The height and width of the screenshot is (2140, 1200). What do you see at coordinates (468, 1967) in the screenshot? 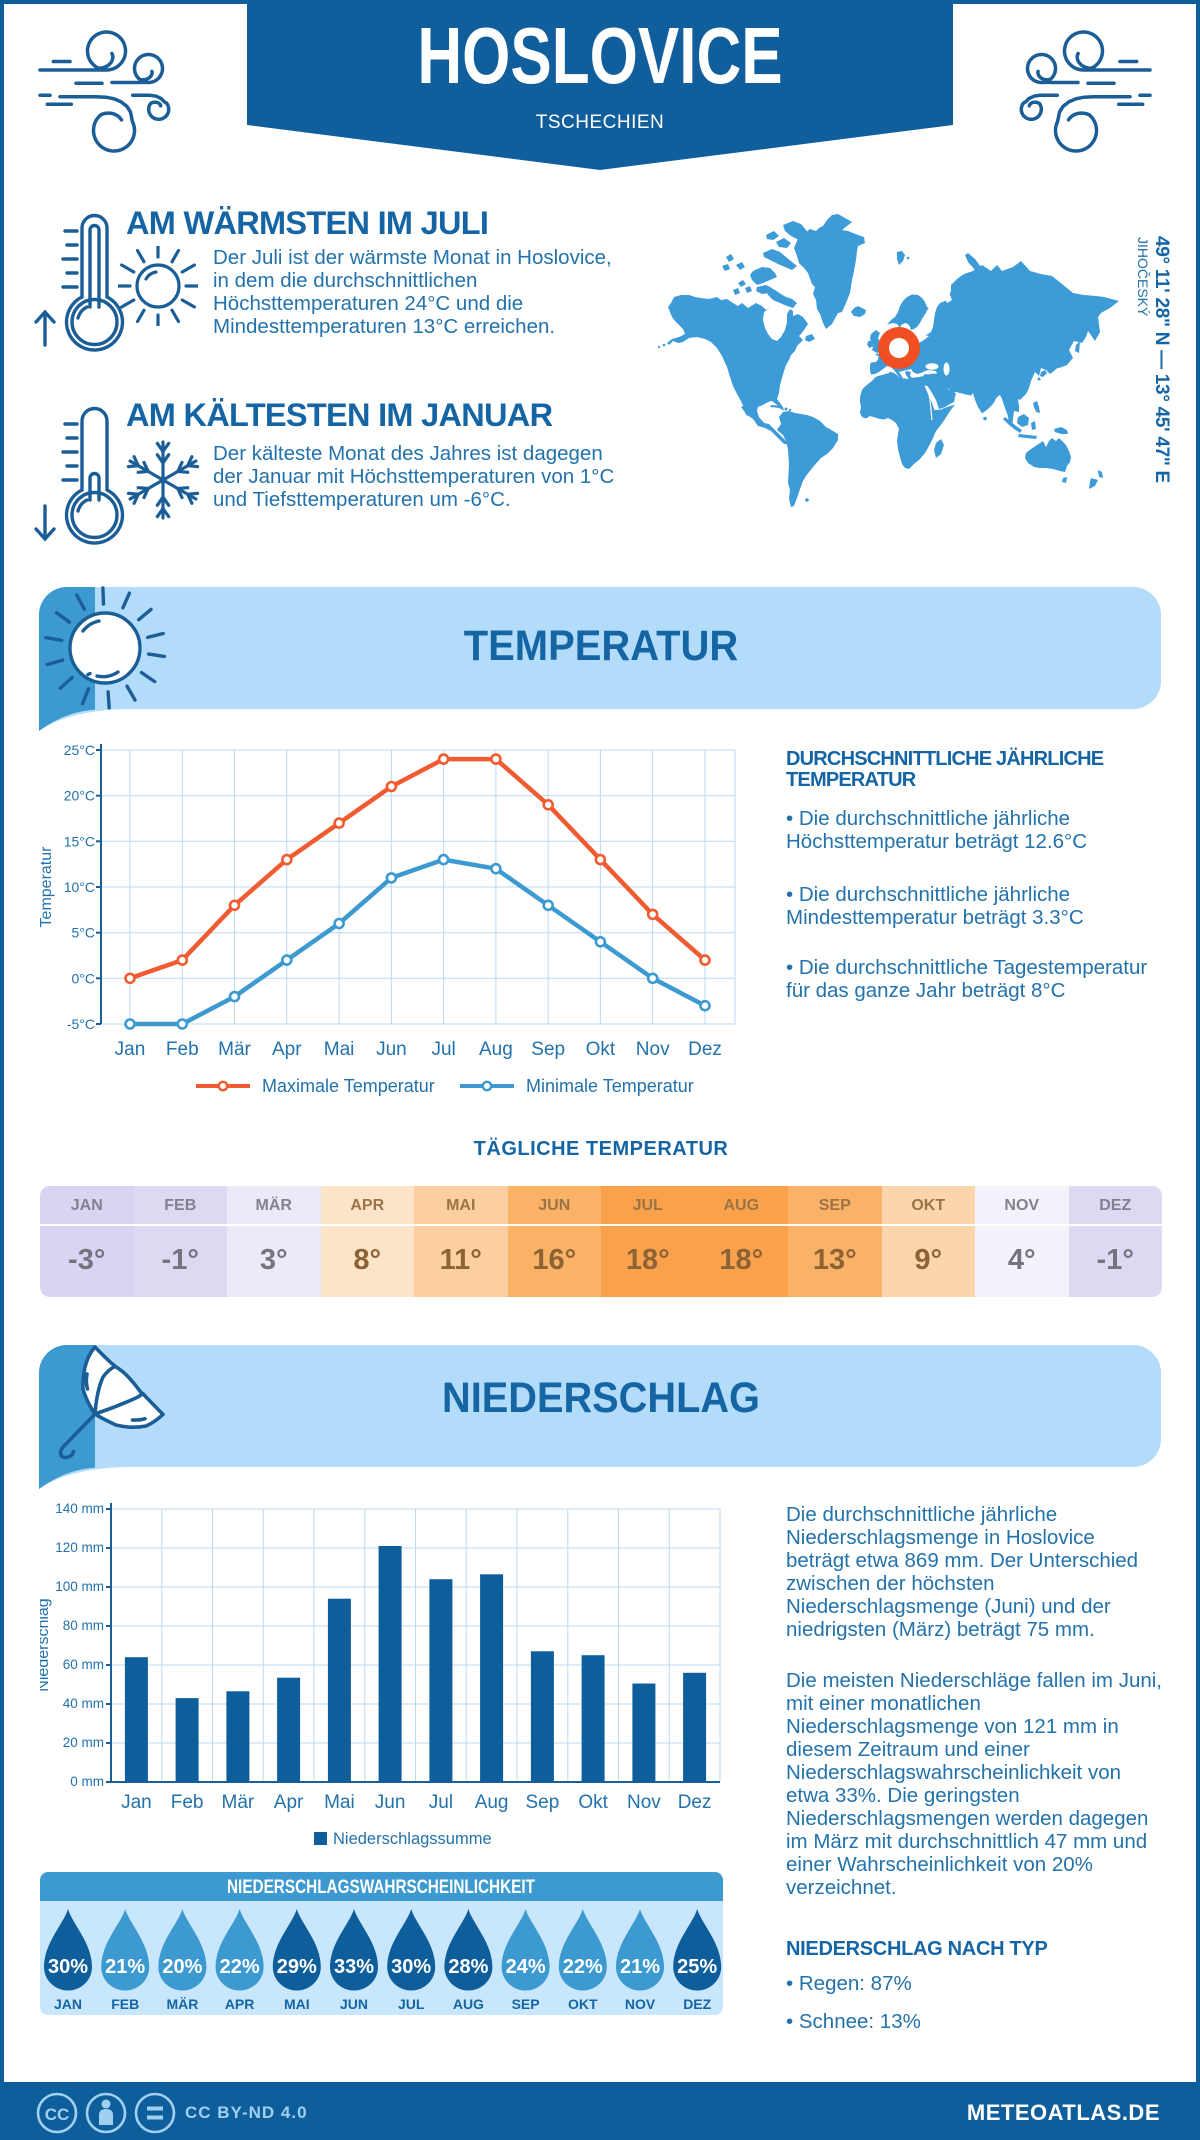
I see `svg-text: 28%` at bounding box center [468, 1967].